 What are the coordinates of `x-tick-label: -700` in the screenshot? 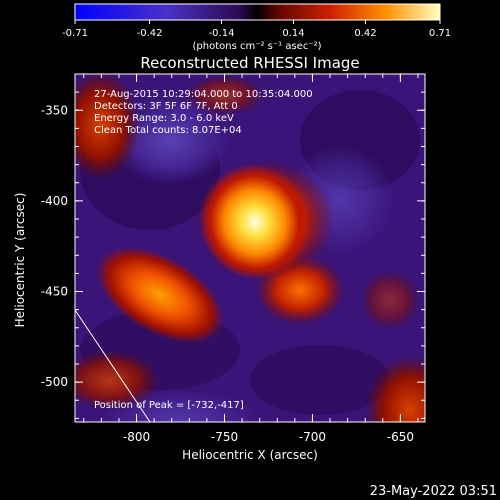 It's located at (312, 437).